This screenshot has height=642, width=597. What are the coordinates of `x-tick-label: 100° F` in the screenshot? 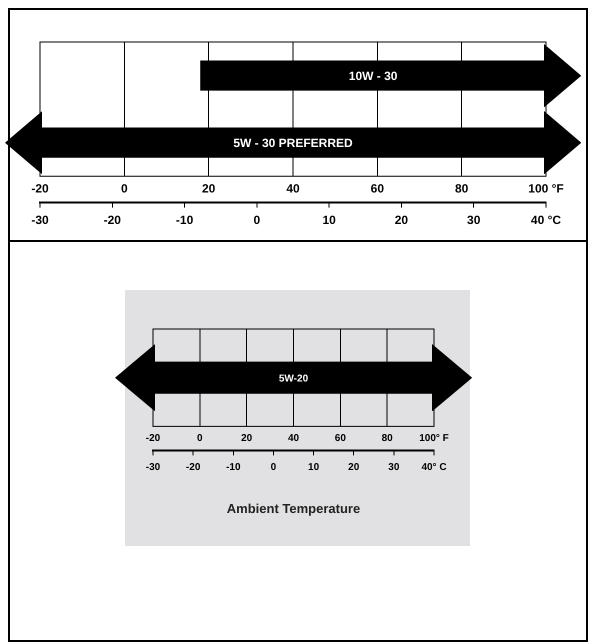 It's located at (434, 438).